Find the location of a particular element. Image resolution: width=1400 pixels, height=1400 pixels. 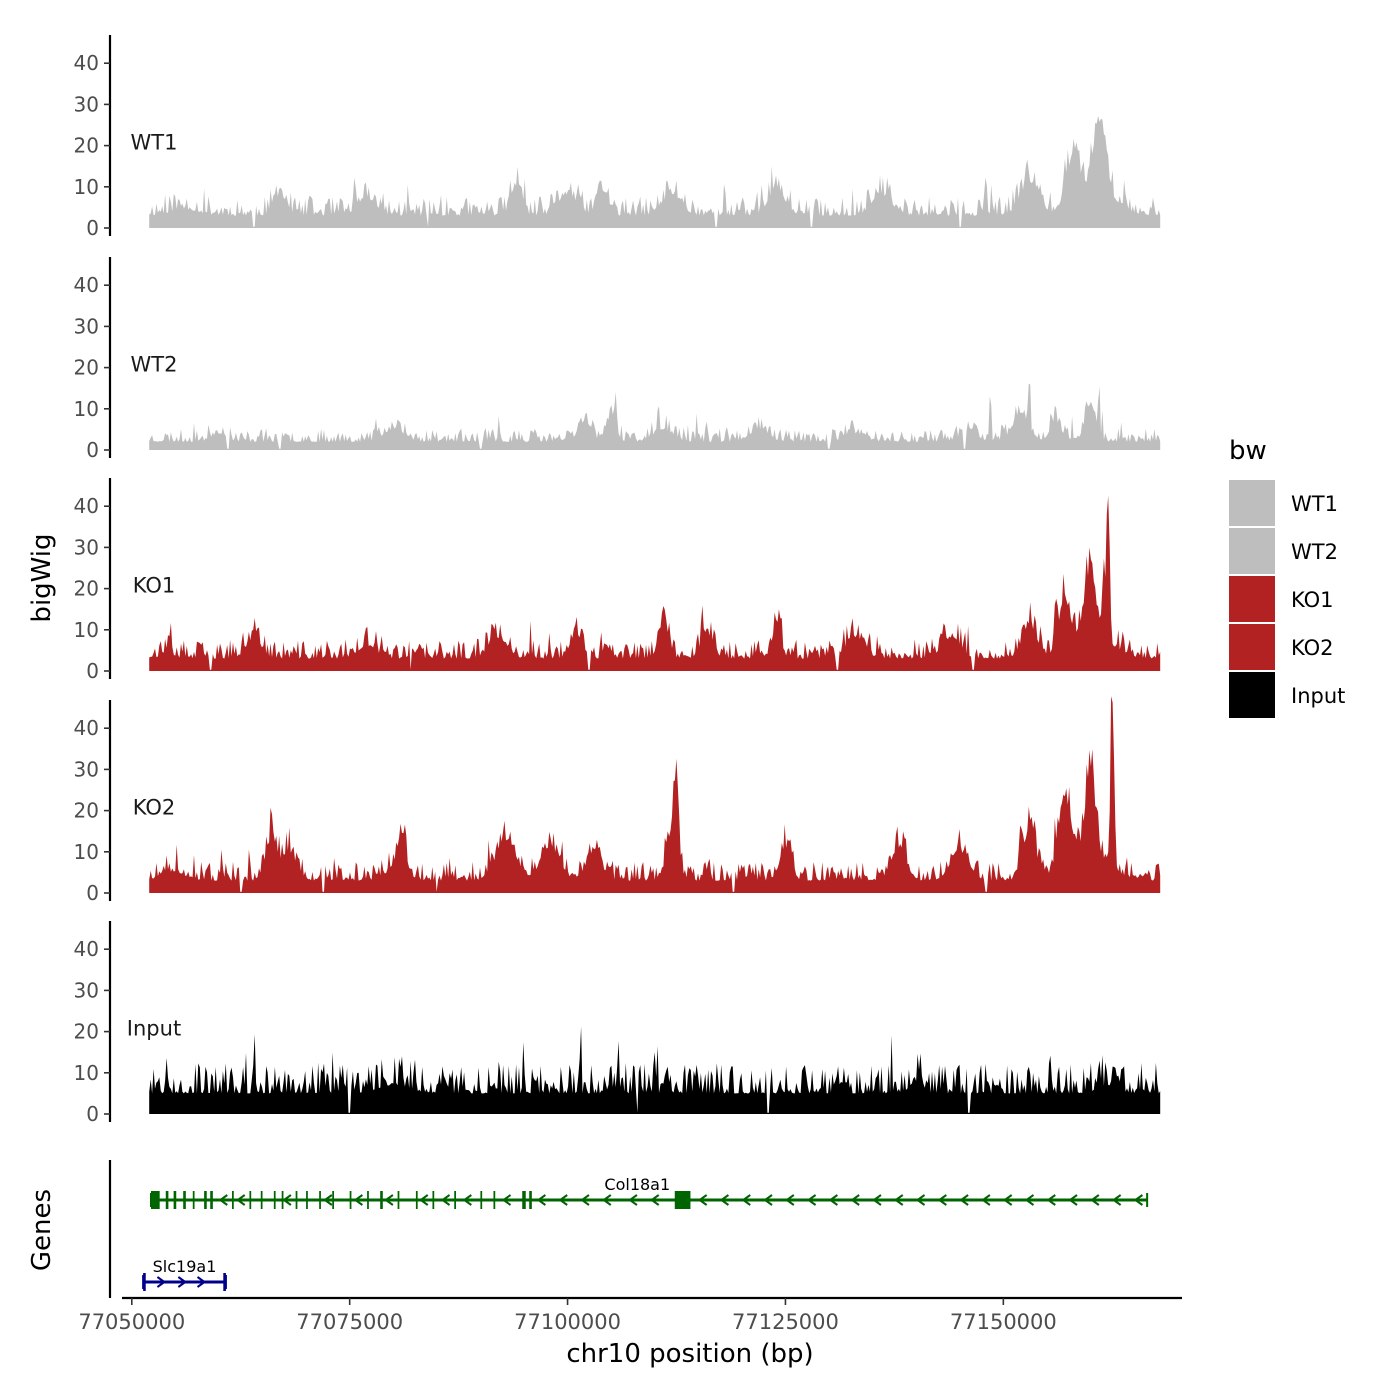

track-wt2: 0 10 20 30 40 WT2 is located at coordinates (617, 359).